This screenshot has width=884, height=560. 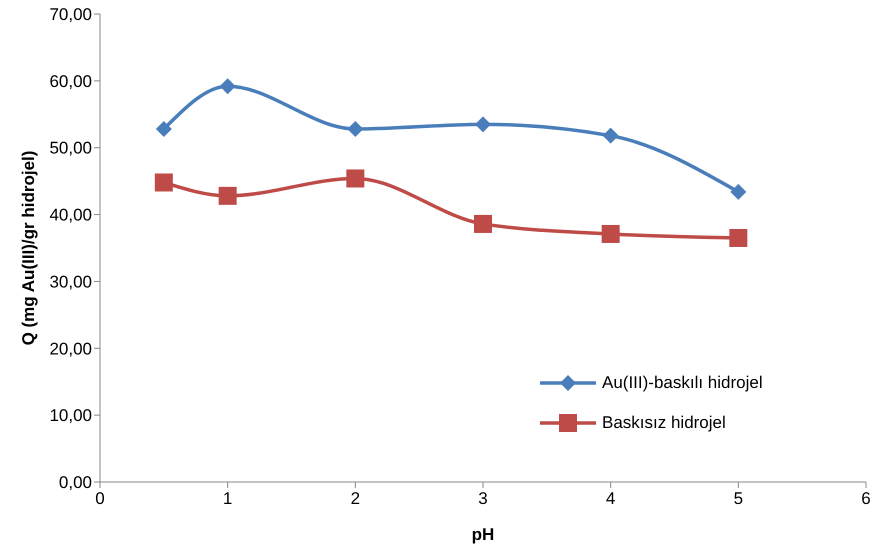 I want to click on y-tick-label: 0,00, so click(x=75, y=482).